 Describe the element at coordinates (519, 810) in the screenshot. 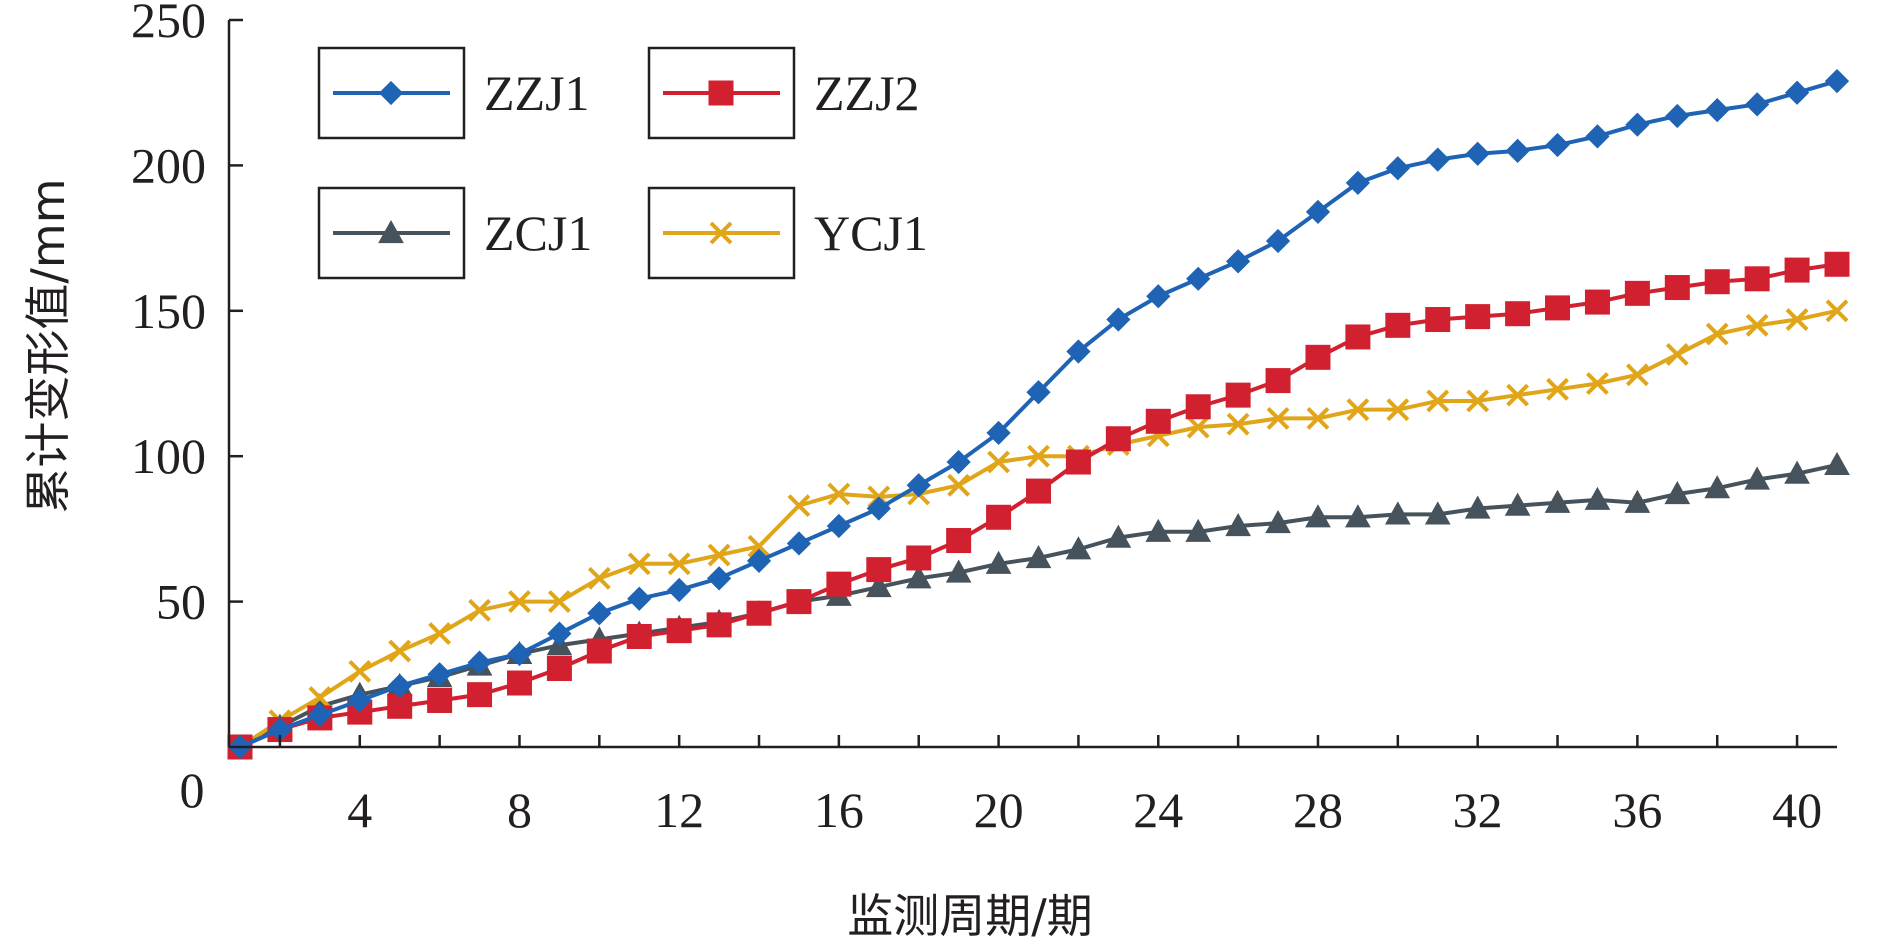

I see `x-tick-label: 8` at that location.